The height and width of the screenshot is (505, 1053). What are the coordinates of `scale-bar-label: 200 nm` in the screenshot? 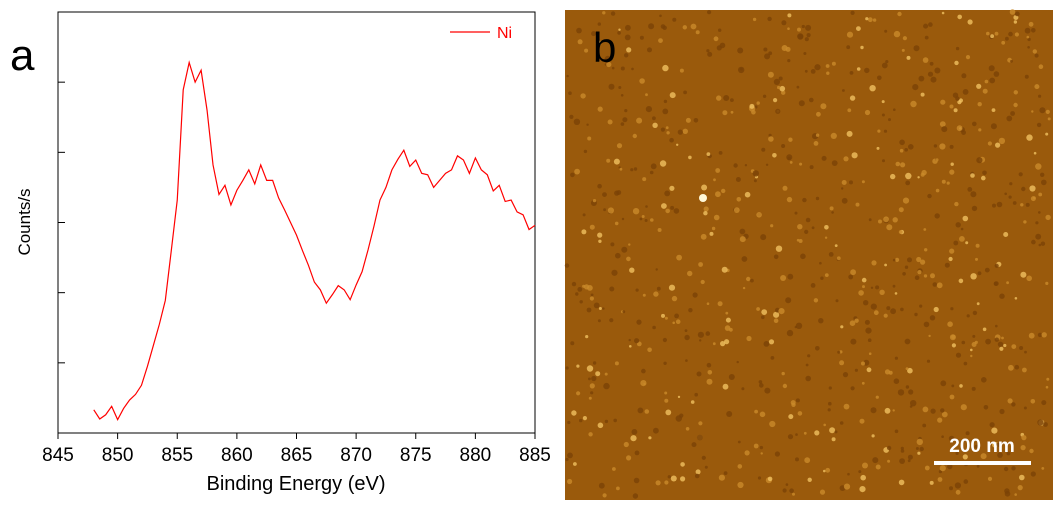 It's located at (981, 446).